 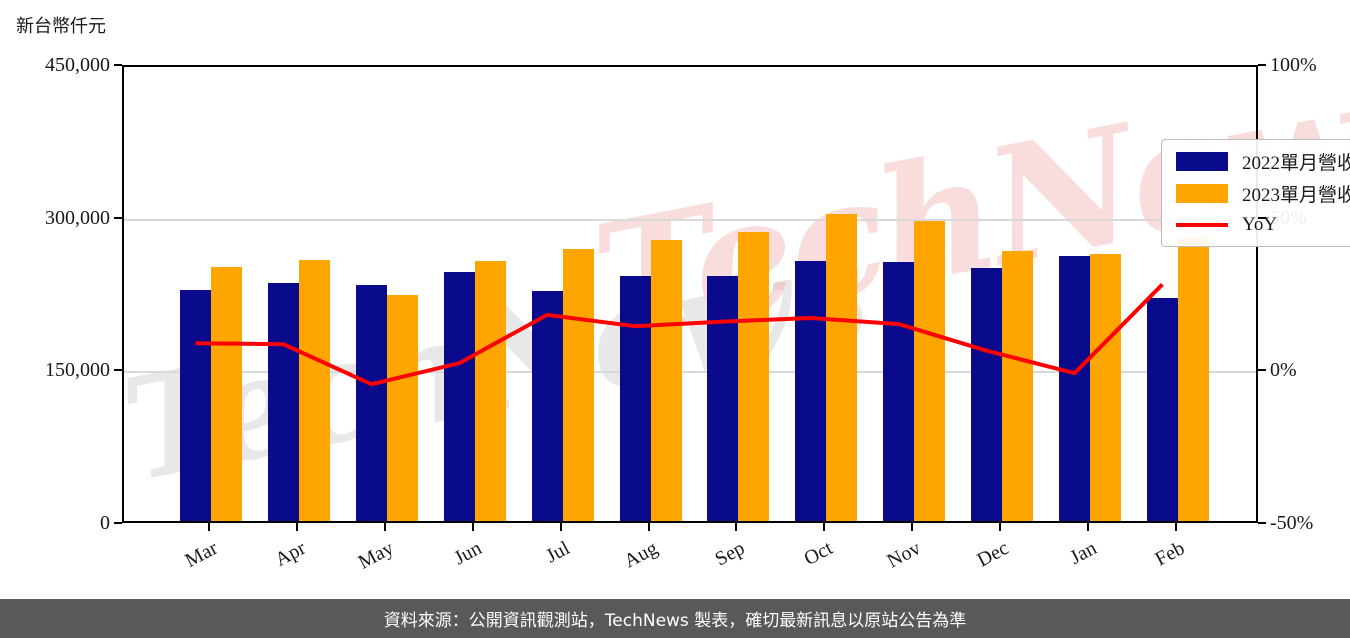 I want to click on legend-item-2022: 2022單月營收, so click(x=1263, y=161).